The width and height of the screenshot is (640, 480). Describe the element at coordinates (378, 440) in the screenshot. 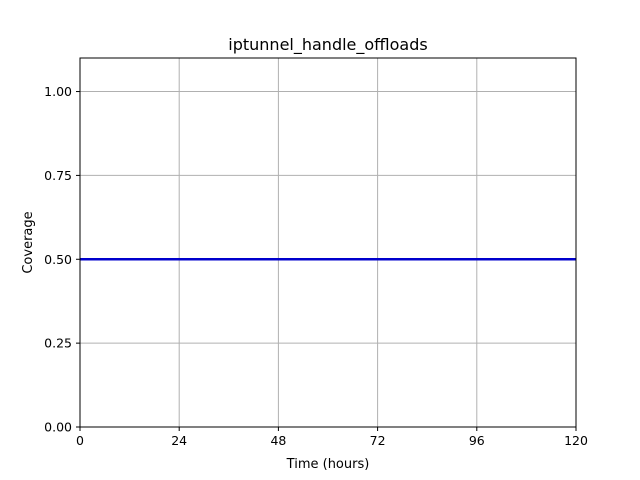

I see `x-tick-label: 72` at that location.